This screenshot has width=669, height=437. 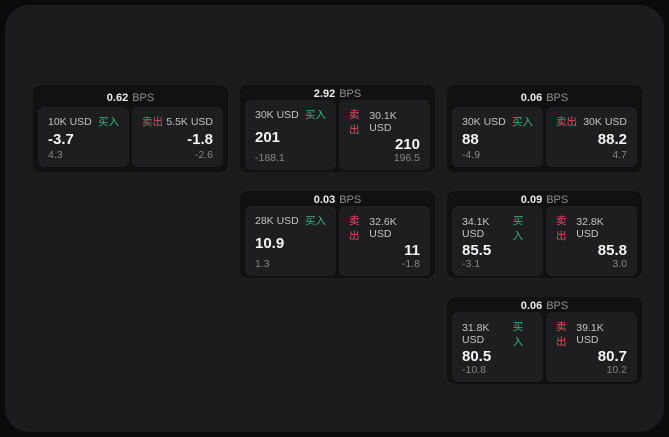 What do you see at coordinates (591, 228) in the screenshot?
I see `sell-panel-top: 卖出 32.8K USD` at bounding box center [591, 228].